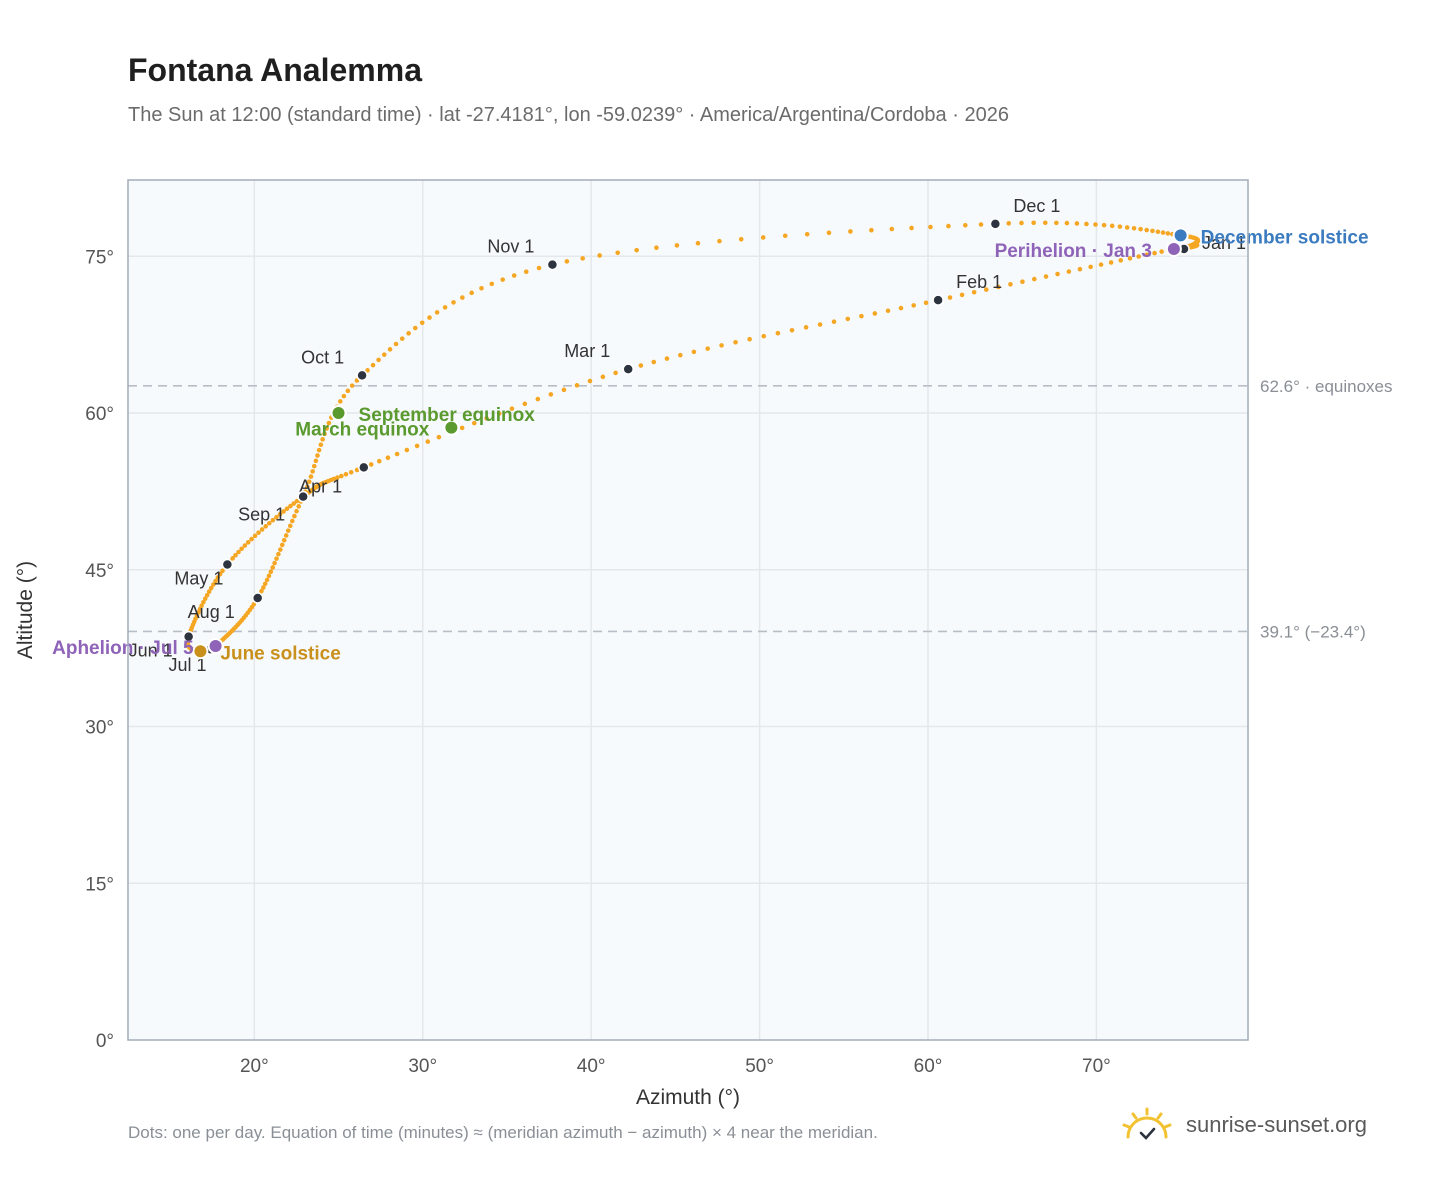 This screenshot has height=1188, width=1448. I want to click on event-label: June solstice, so click(280, 653).